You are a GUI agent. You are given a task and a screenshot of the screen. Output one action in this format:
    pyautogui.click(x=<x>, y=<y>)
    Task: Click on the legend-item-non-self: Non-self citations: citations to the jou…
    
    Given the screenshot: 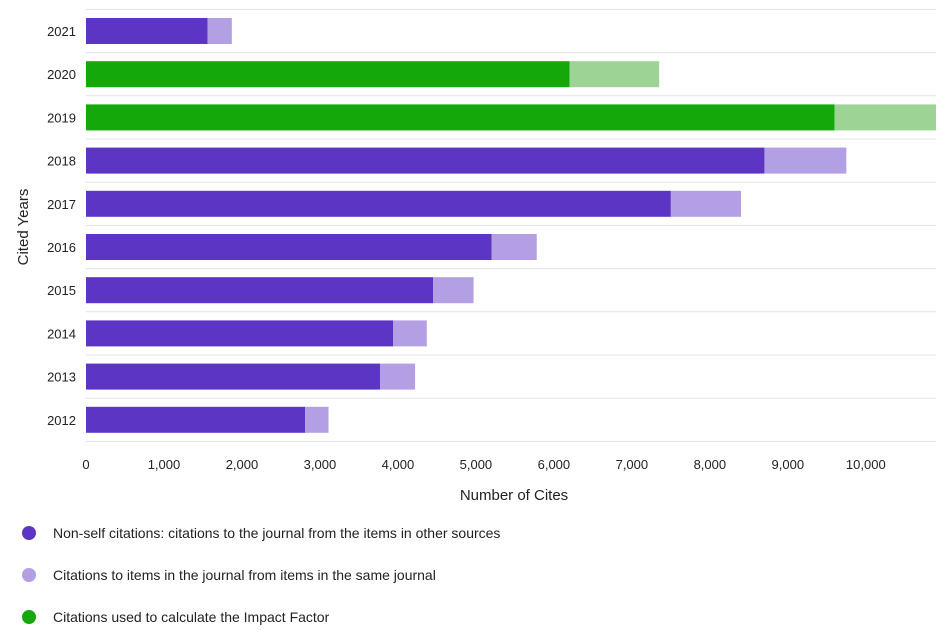 What is the action you would take?
    pyautogui.click(x=261, y=533)
    